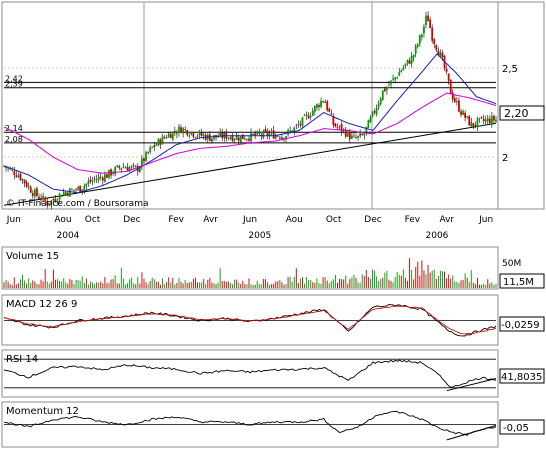 The image size is (546, 449). I want to click on momentum-title: Momentum 12, so click(42, 411).